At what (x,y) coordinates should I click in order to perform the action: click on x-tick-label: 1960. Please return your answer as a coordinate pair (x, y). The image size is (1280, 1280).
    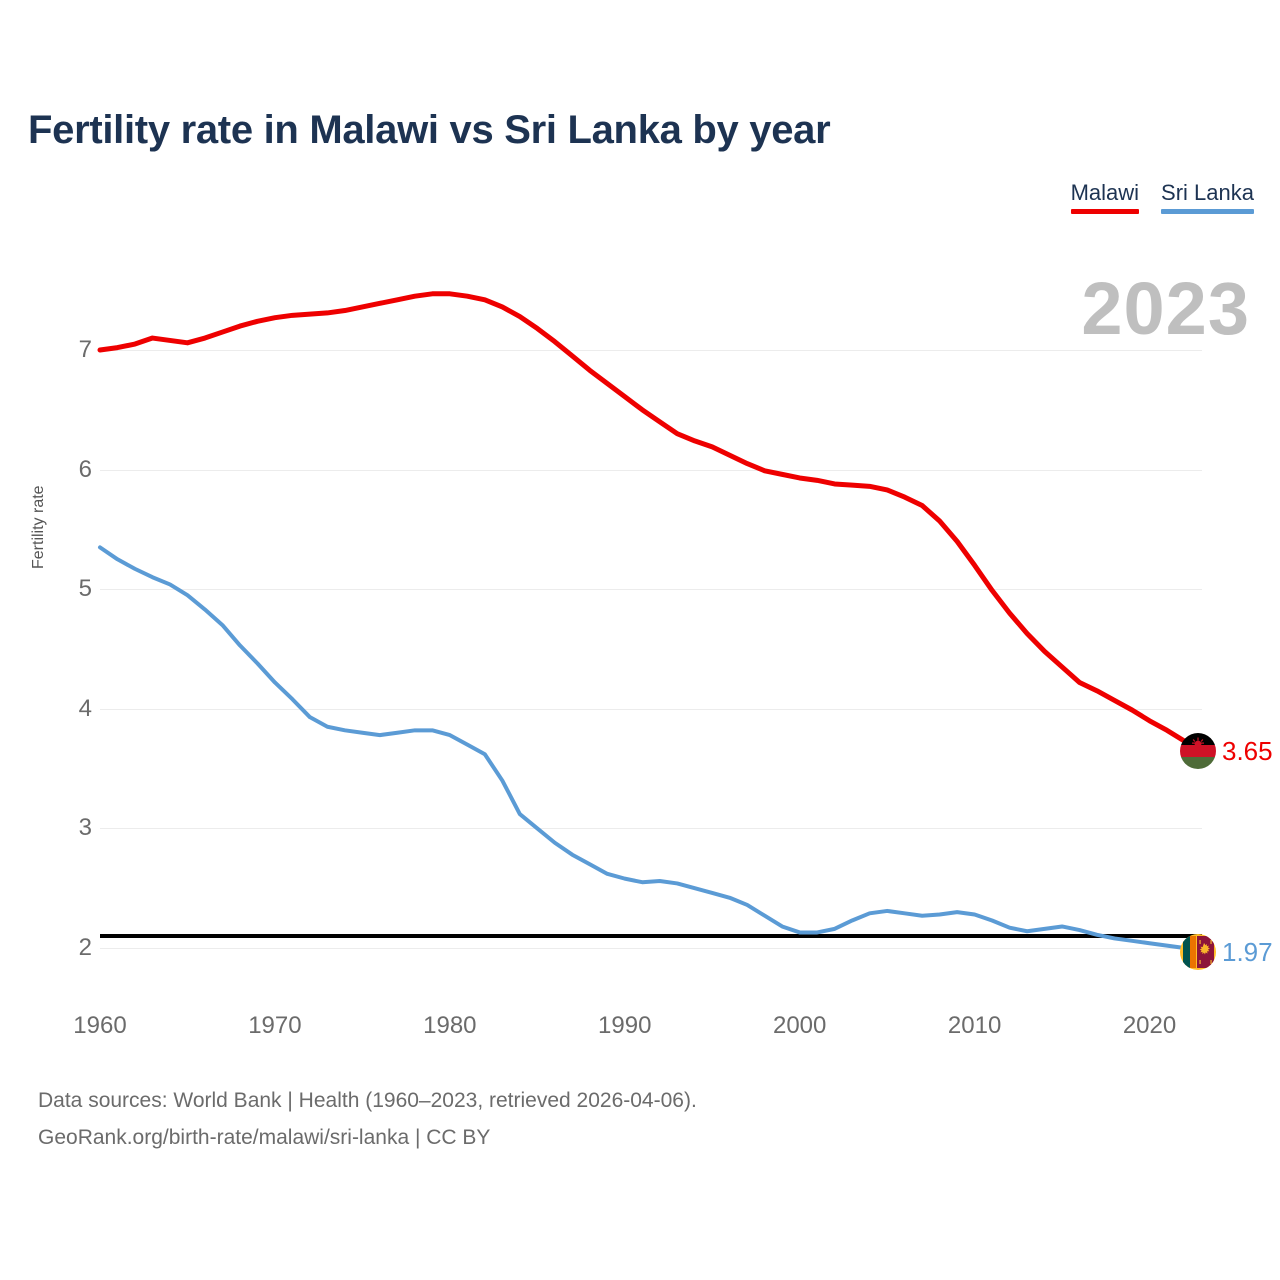
    Looking at the image, I should click on (100, 1025).